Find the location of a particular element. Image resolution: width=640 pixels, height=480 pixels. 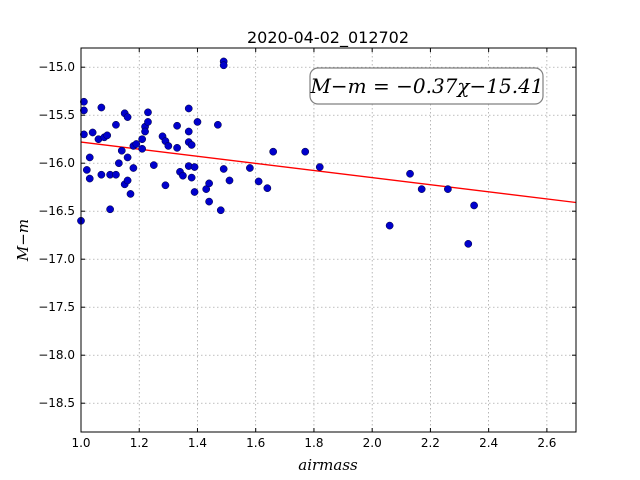

annotation-frame is located at coordinates (426, 86).